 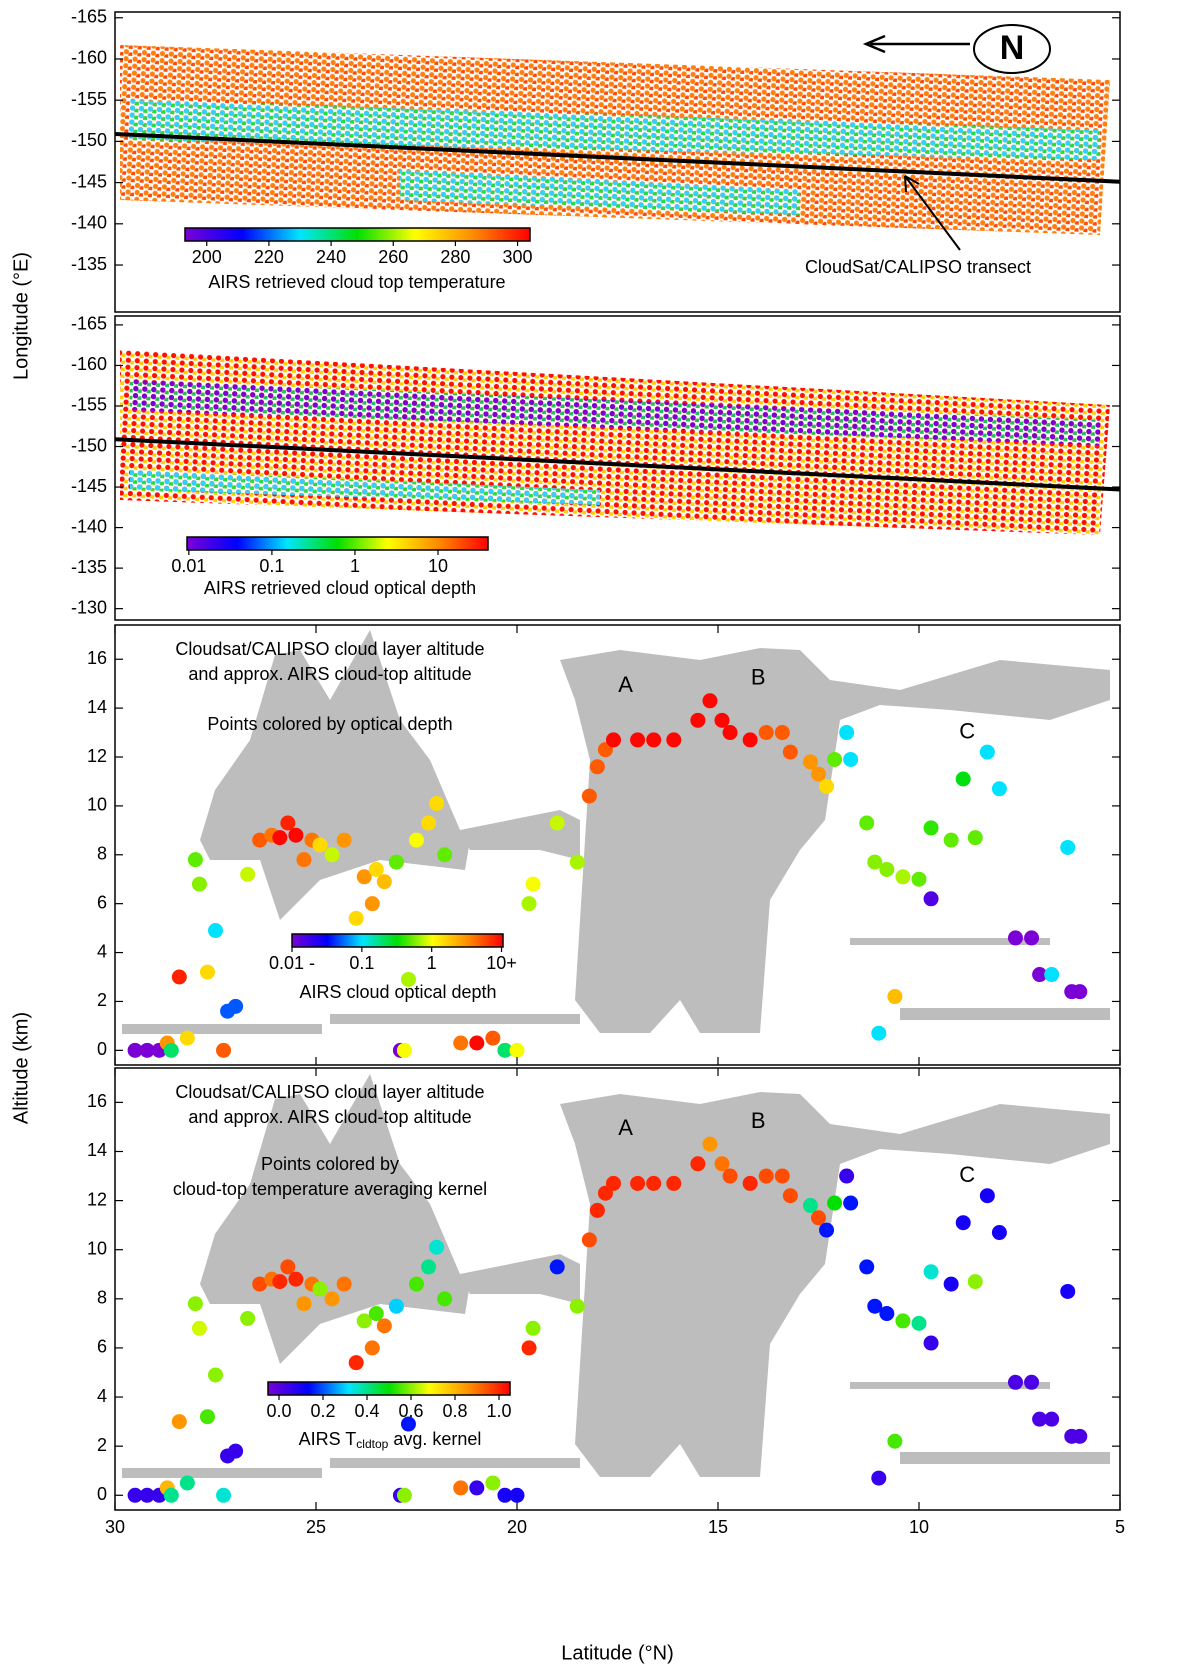 What do you see at coordinates (967, 730) in the screenshot?
I see `annotation: C` at bounding box center [967, 730].